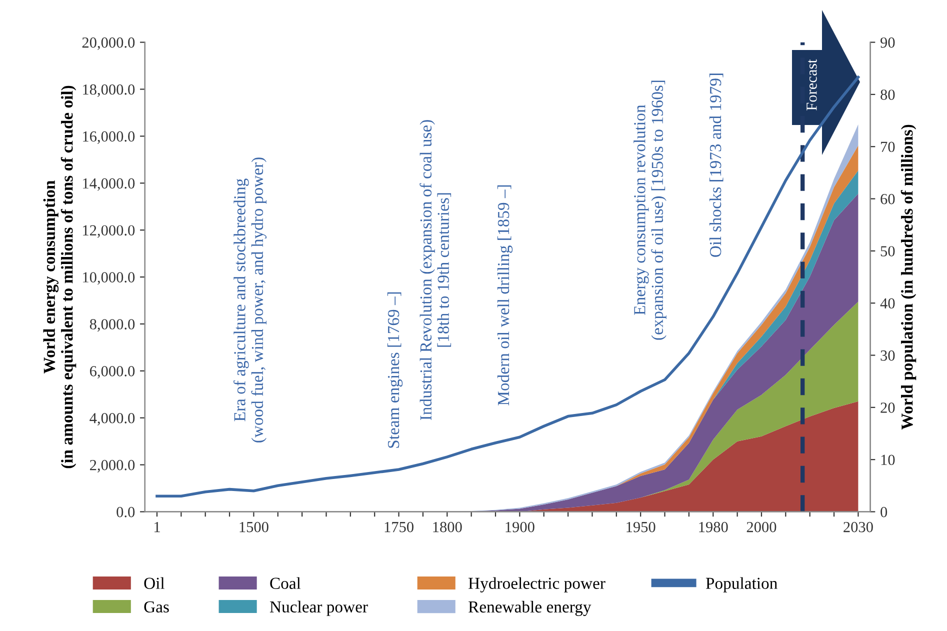 Image resolution: width=947 pixels, height=631 pixels. Describe the element at coordinates (156, 607) in the screenshot. I see `legend-label: Gas` at that location.